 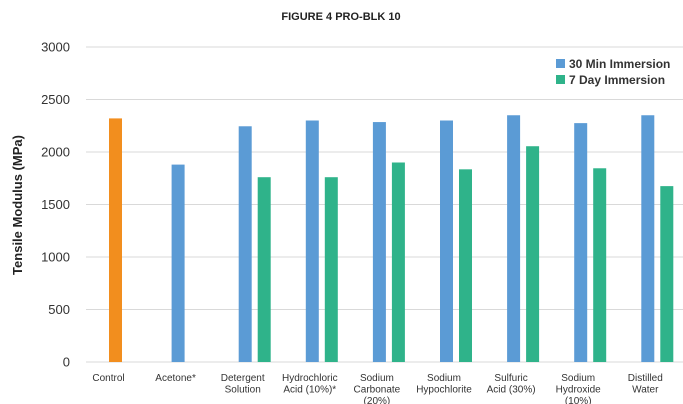 I want to click on x-category-label: Control, so click(x=108, y=378).